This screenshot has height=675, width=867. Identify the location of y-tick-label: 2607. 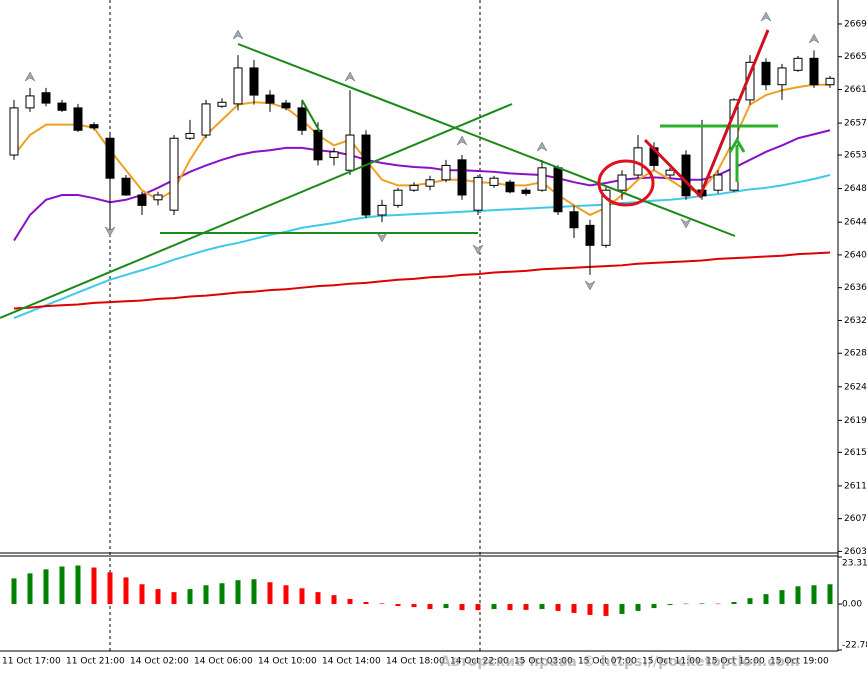
(855, 519).